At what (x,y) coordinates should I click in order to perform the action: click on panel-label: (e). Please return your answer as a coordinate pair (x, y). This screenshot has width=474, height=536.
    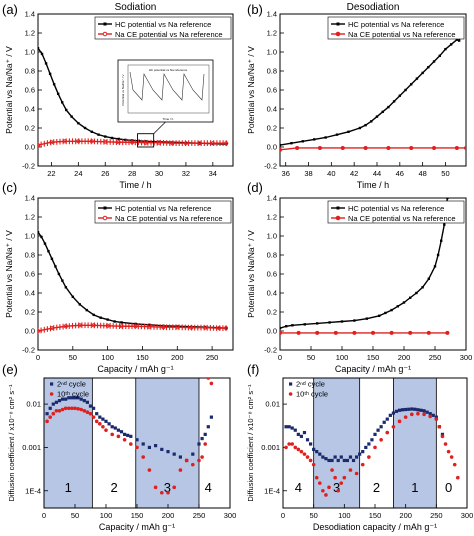
    Looking at the image, I should click on (10, 369).